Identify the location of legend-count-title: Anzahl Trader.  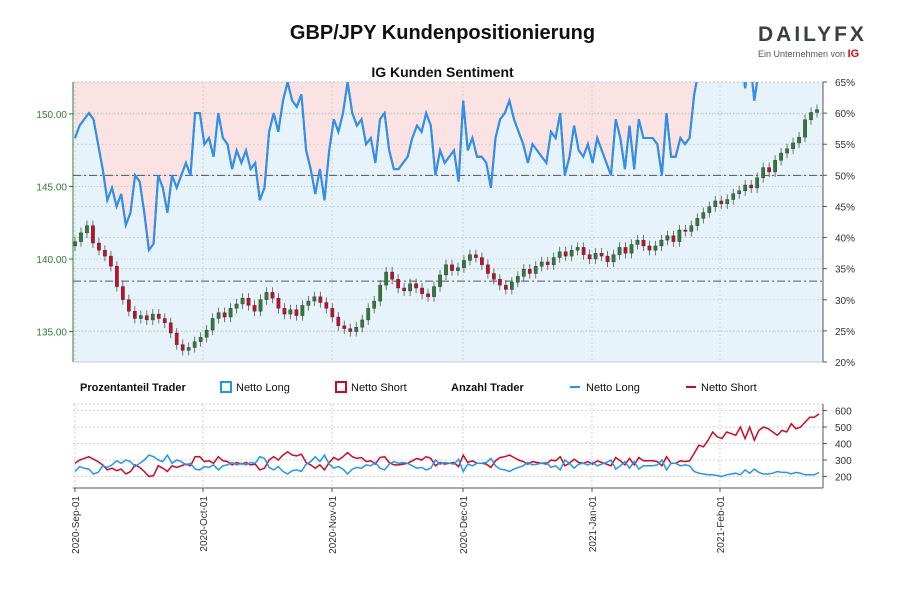
(487, 388).